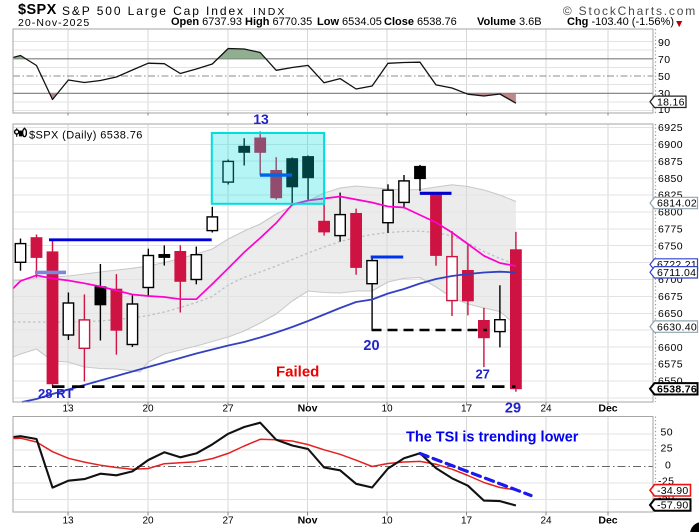 The height and width of the screenshot is (532, 699). What do you see at coordinates (677, 327) in the screenshot?
I see `svg-text: 6630.40` at bounding box center [677, 327].